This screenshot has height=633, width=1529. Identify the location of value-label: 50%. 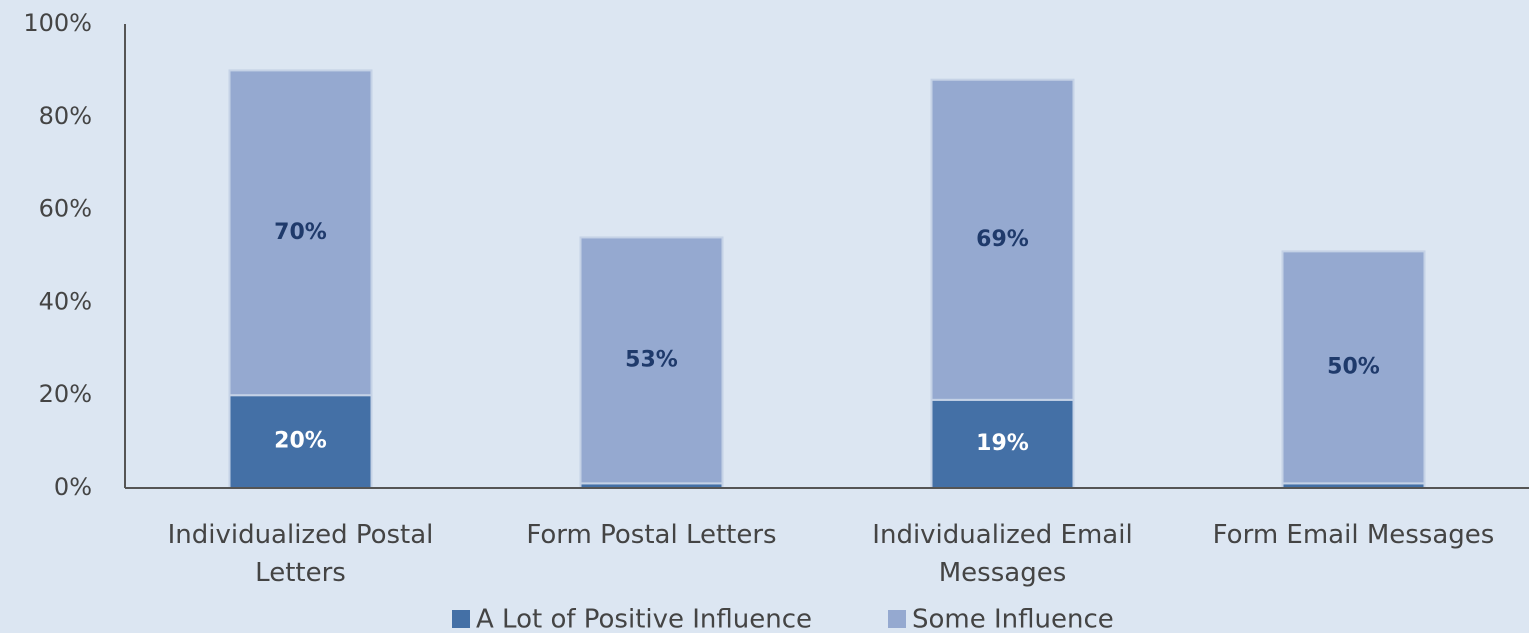
(1353, 366).